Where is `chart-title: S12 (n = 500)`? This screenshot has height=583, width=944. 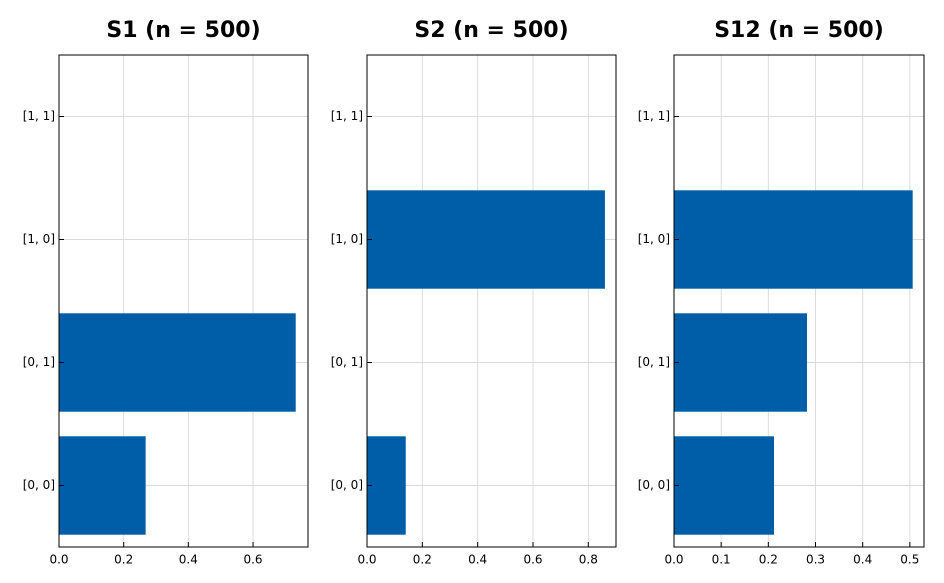 chart-title: S12 (n = 500) is located at coordinates (799, 30).